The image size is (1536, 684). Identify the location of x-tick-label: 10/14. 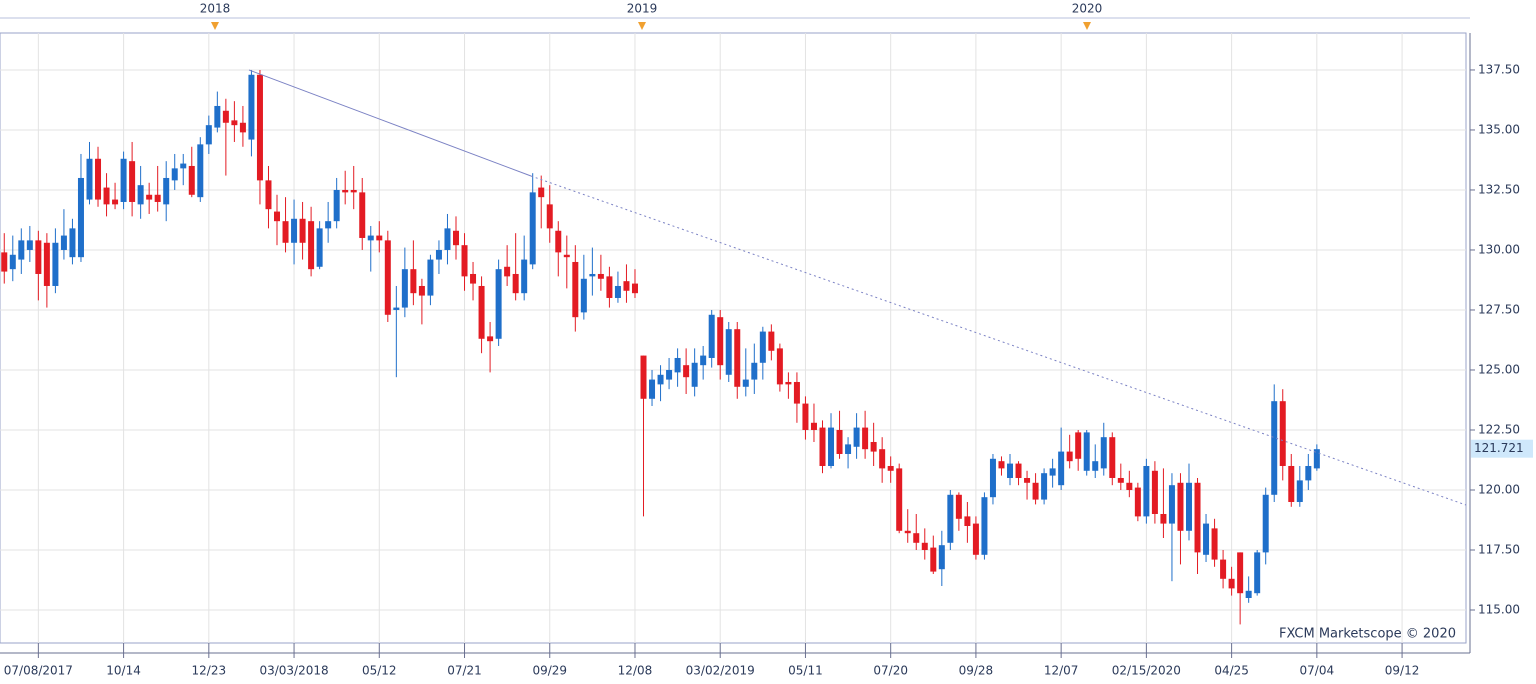
(123, 671).